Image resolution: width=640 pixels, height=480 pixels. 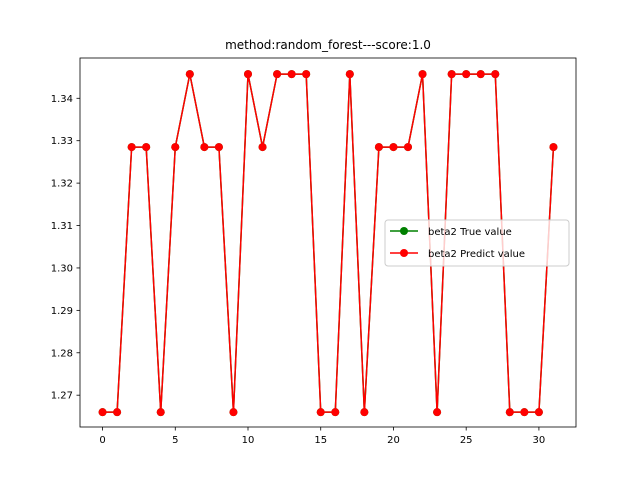 I want to click on y-tick-label-5: 1.32, so click(x=62, y=184).